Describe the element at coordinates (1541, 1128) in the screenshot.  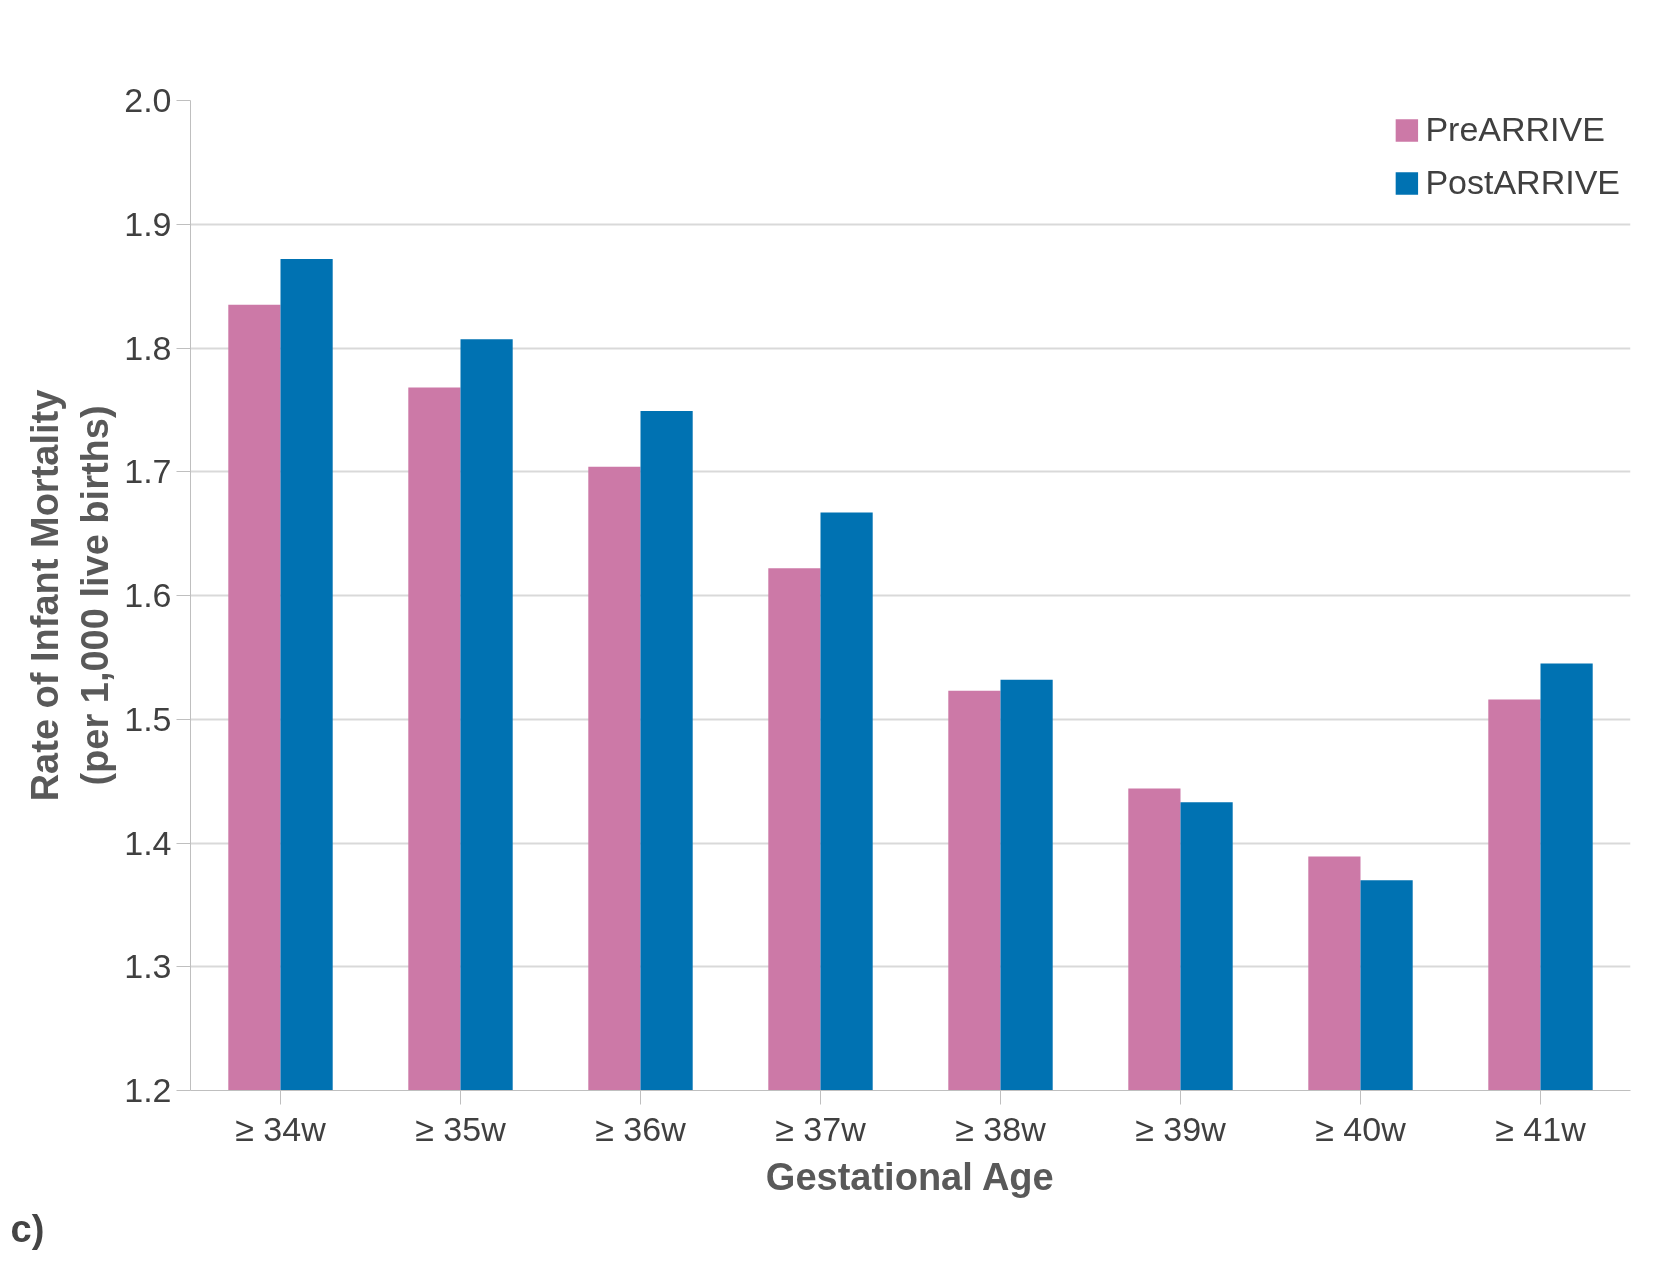
I see `x-tick-label: ≥ 41w` at that location.